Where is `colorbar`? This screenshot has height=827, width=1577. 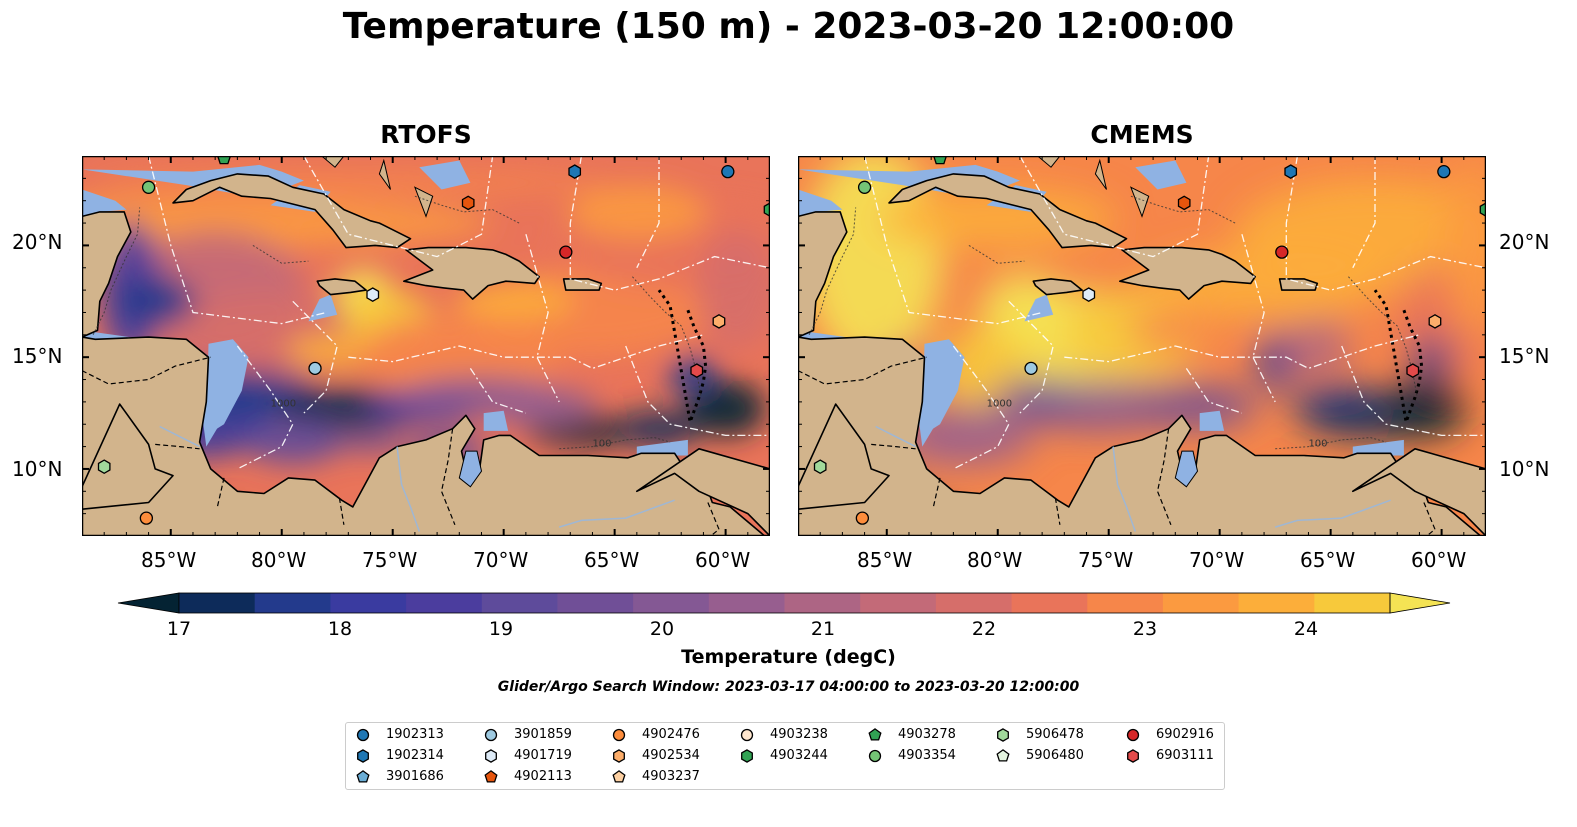
colorbar is located at coordinates (784, 603).